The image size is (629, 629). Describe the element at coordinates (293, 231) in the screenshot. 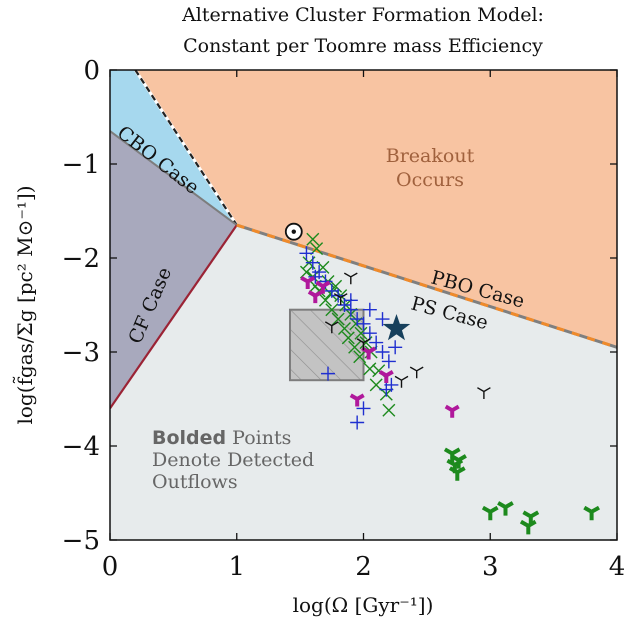

I see `sun-icon` at that location.